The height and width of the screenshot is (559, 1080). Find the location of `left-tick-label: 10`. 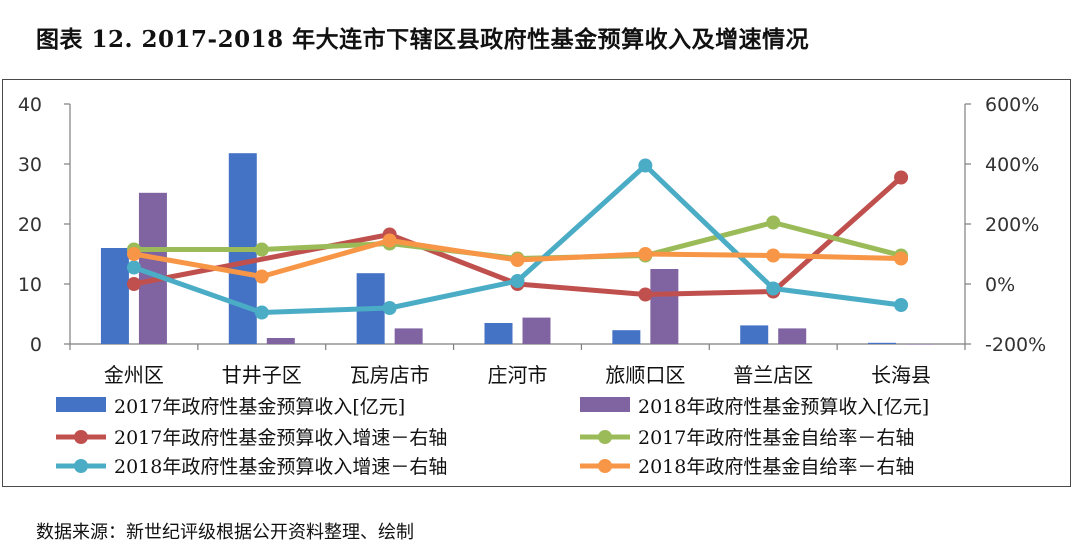

left-tick-label: 10 is located at coordinates (30, 285).